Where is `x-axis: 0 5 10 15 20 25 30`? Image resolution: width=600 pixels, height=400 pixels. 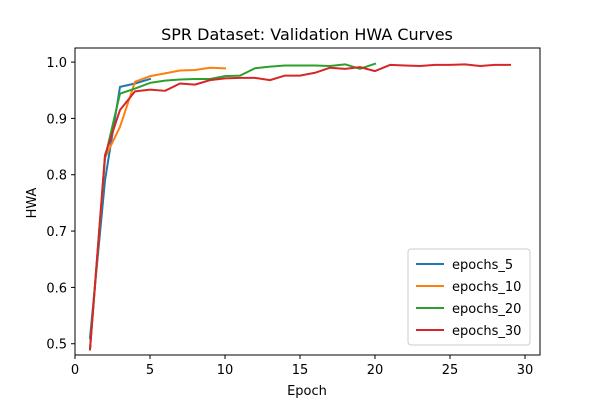
x-axis: 0 5 10 15 20 25 30 is located at coordinates (302, 366).